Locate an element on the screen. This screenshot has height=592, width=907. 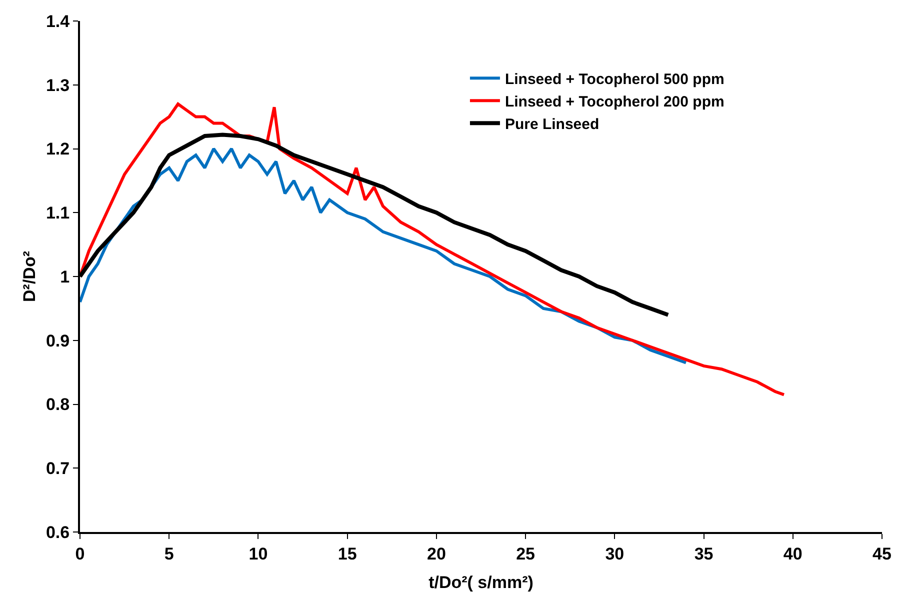
y-tick-label: 1.4 is located at coordinates (58, 21).